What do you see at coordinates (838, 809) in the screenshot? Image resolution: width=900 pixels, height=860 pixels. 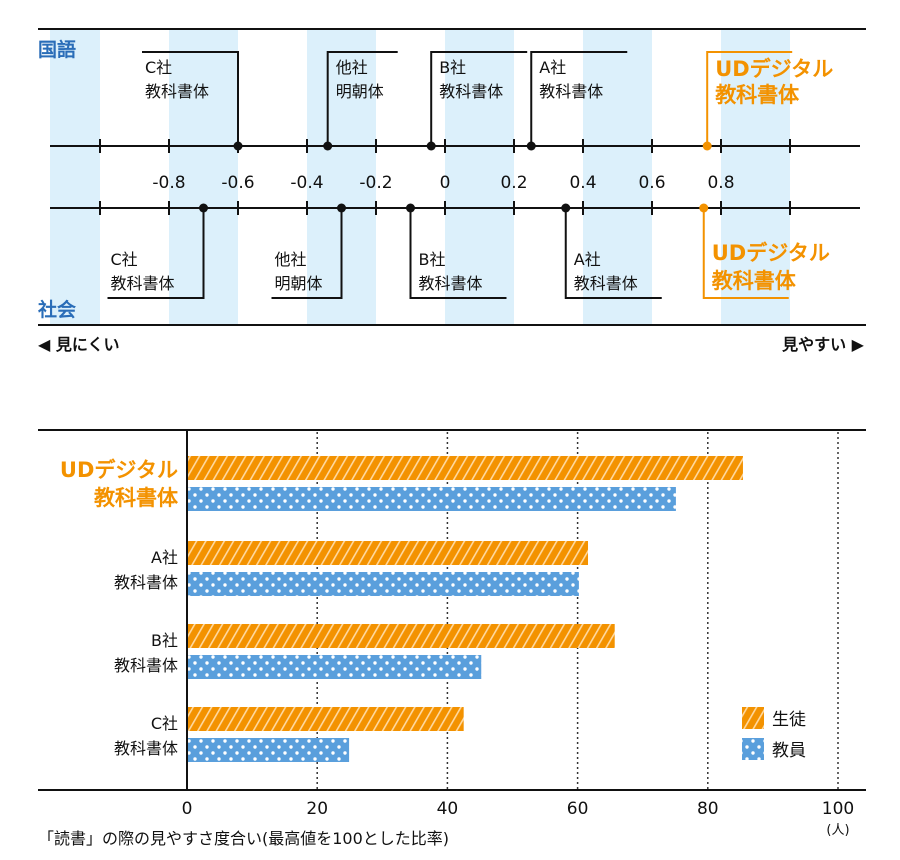 I see `tick-label: 100` at bounding box center [838, 809].